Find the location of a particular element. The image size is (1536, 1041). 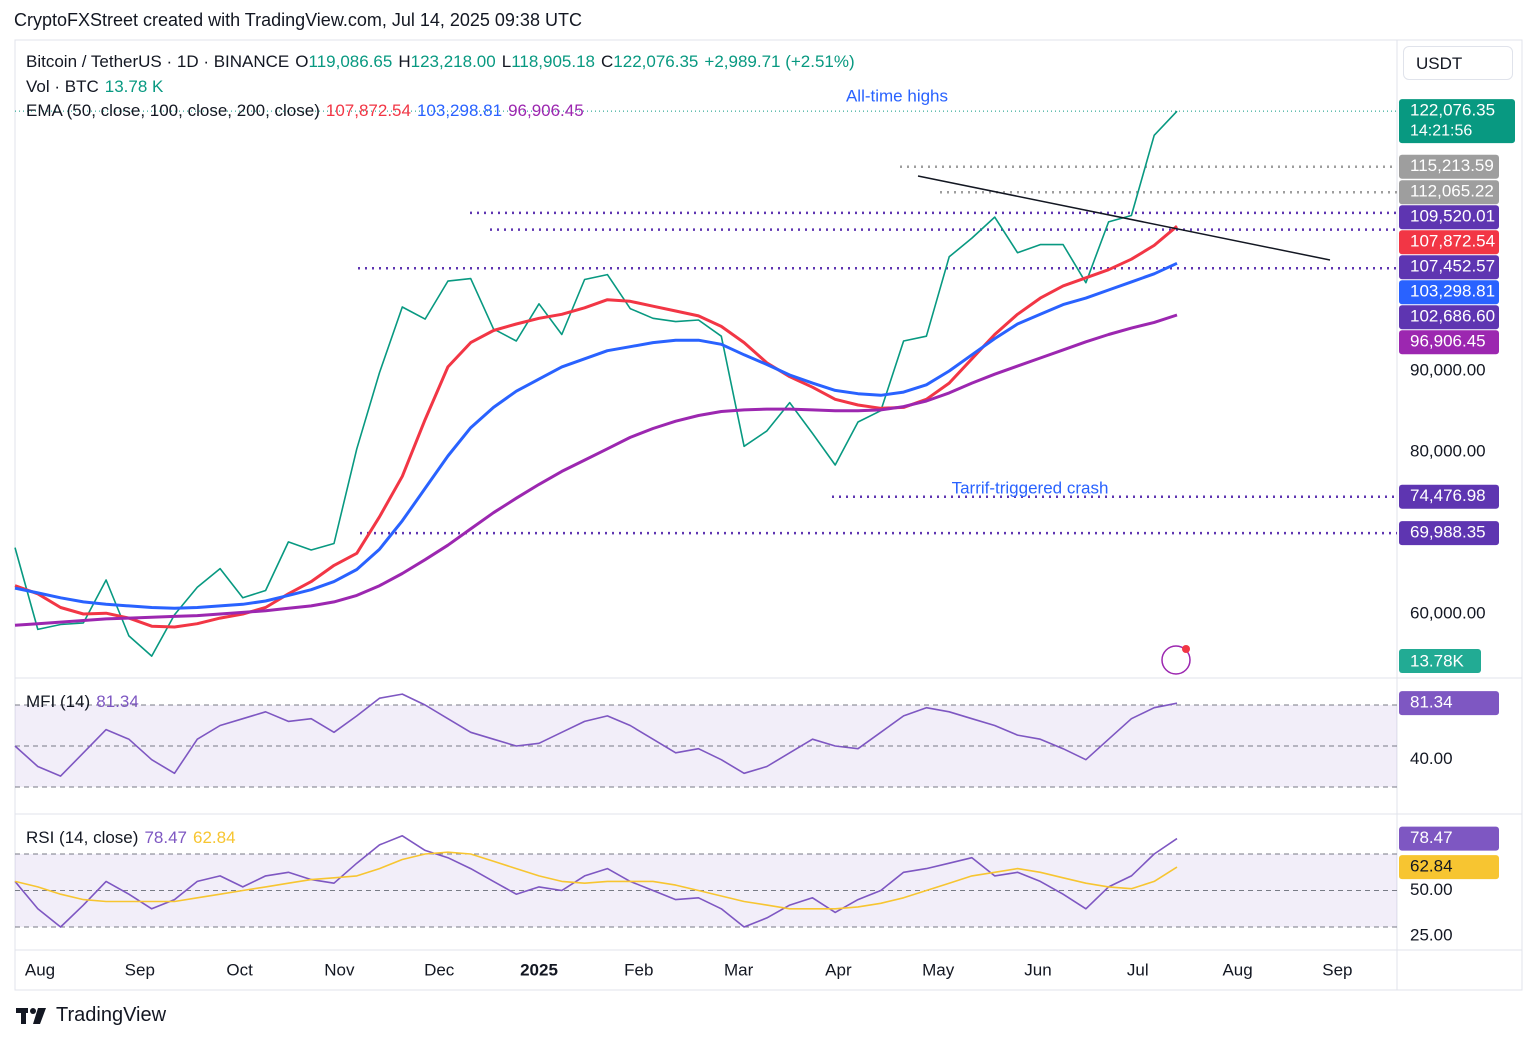

ohlc-value: 122,076.35 is located at coordinates (656, 61).